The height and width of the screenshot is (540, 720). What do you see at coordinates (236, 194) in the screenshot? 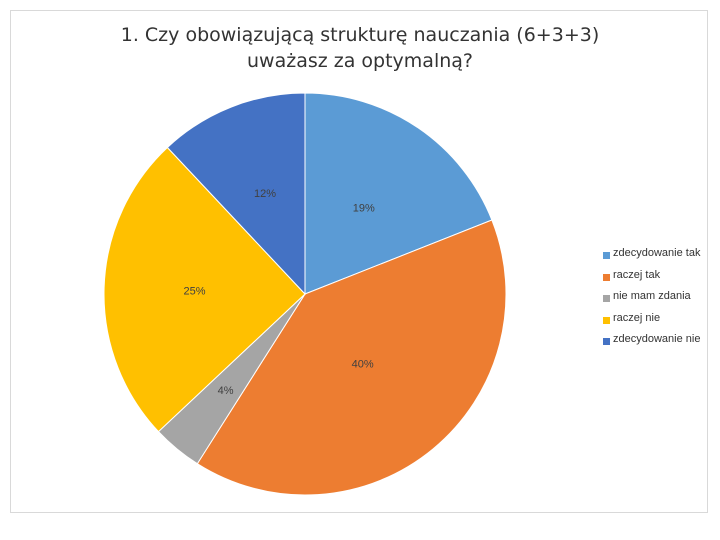
I see `pie-slice-zdecydowanie-nie` at bounding box center [236, 194].